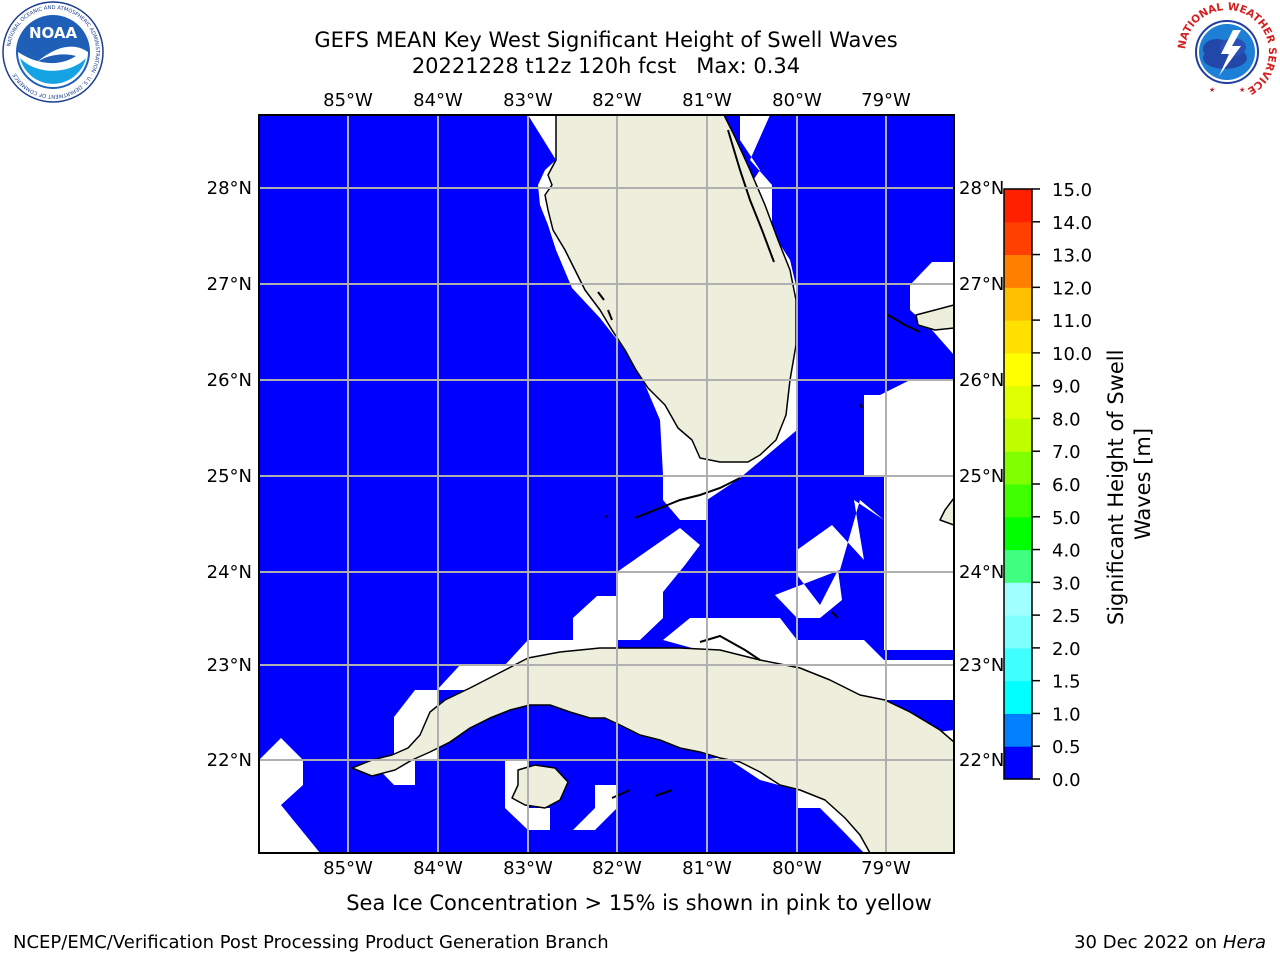 This screenshot has height=960, width=1280. Describe the element at coordinates (1072, 223) in the screenshot. I see `colorbar-tick-label: 14.0` at that location.